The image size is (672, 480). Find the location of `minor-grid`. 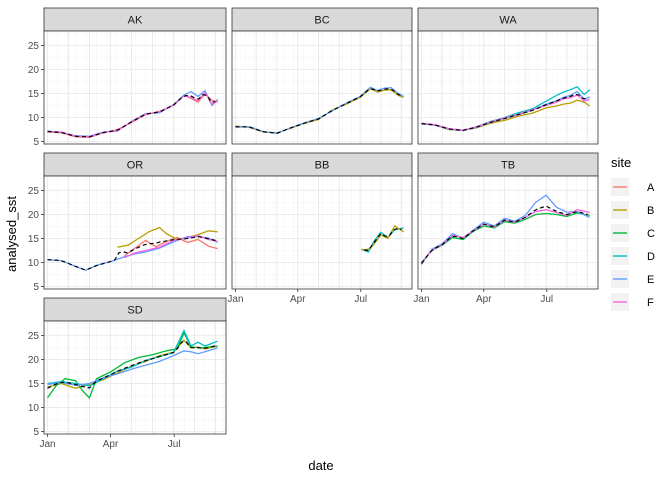

minor-grid is located at coordinates (135, 377).